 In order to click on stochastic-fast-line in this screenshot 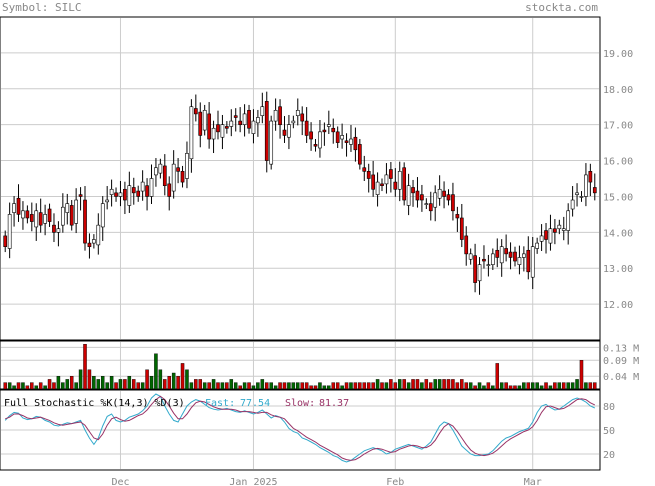, I will do `click(300, 428)`.